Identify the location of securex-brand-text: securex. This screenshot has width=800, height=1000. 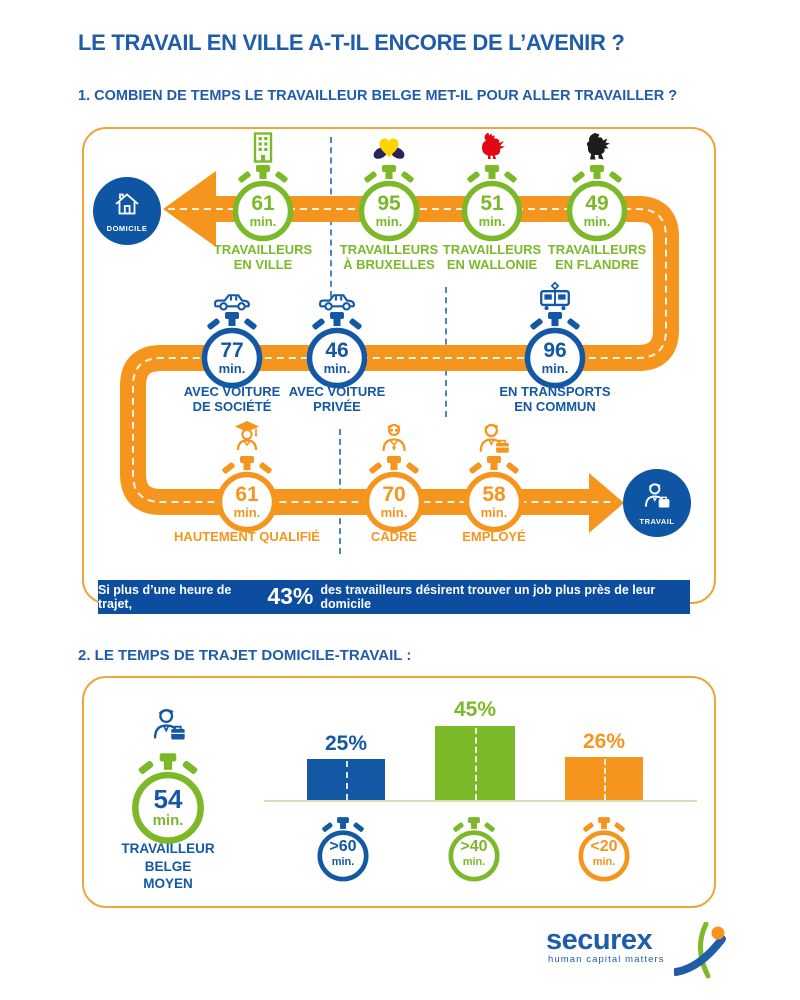
(599, 940).